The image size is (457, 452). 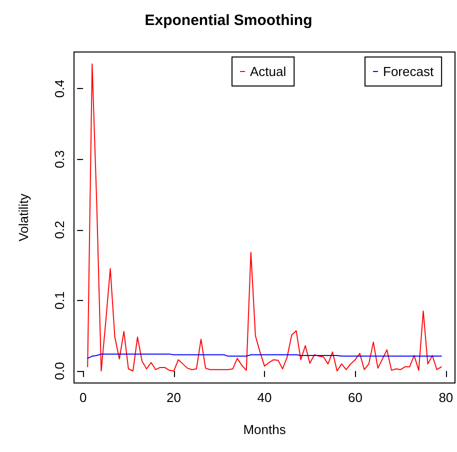 I want to click on y-tick-label: 0.1, so click(x=59, y=300).